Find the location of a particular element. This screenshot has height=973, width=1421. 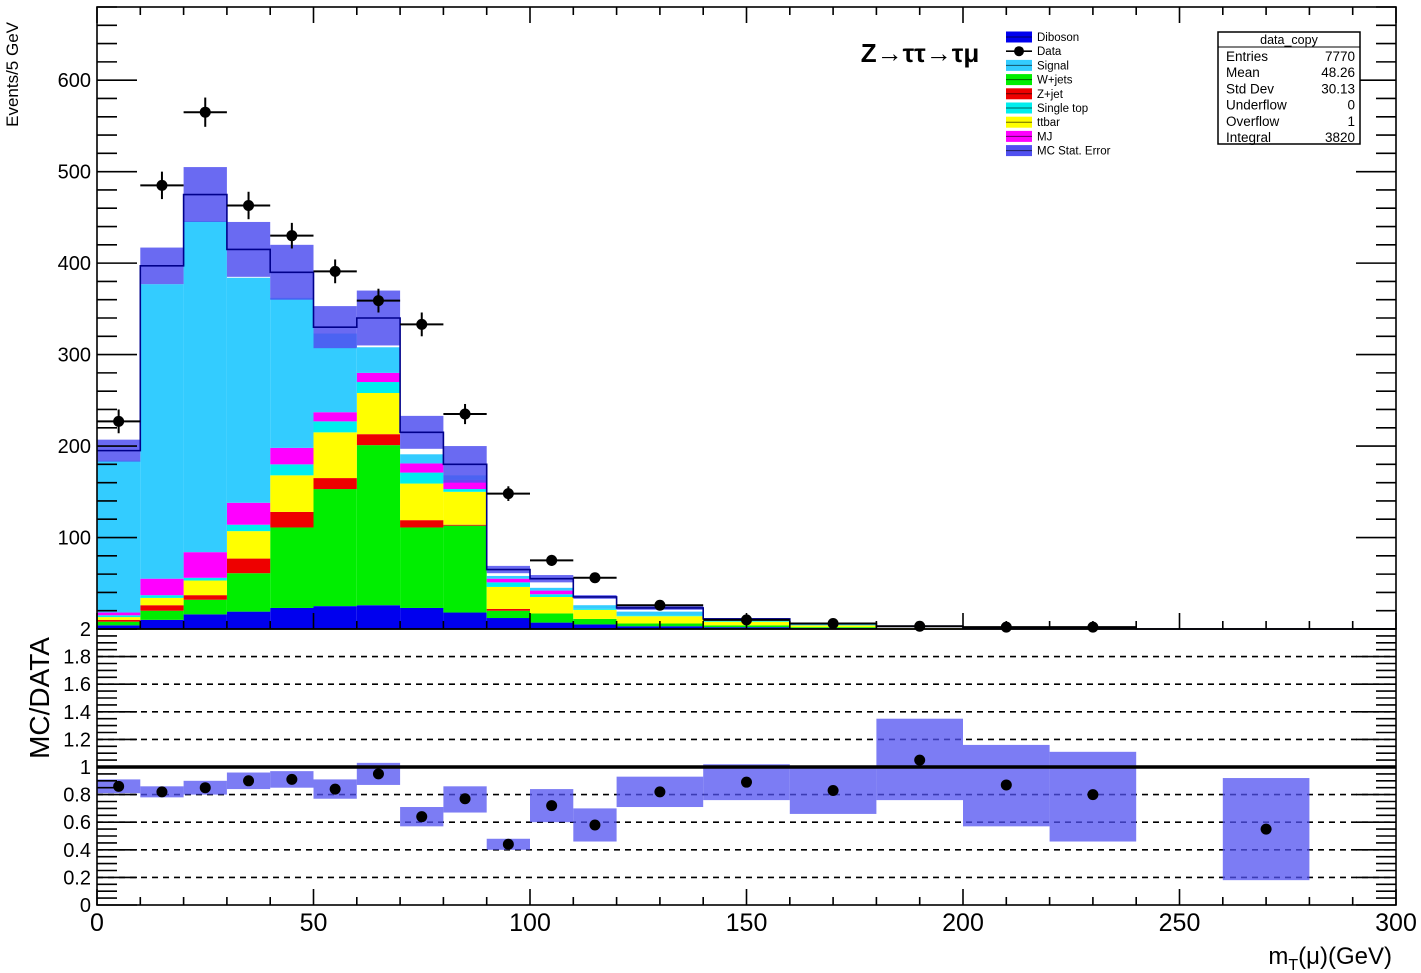

y-tick-label-main: 400 is located at coordinates (74, 264).